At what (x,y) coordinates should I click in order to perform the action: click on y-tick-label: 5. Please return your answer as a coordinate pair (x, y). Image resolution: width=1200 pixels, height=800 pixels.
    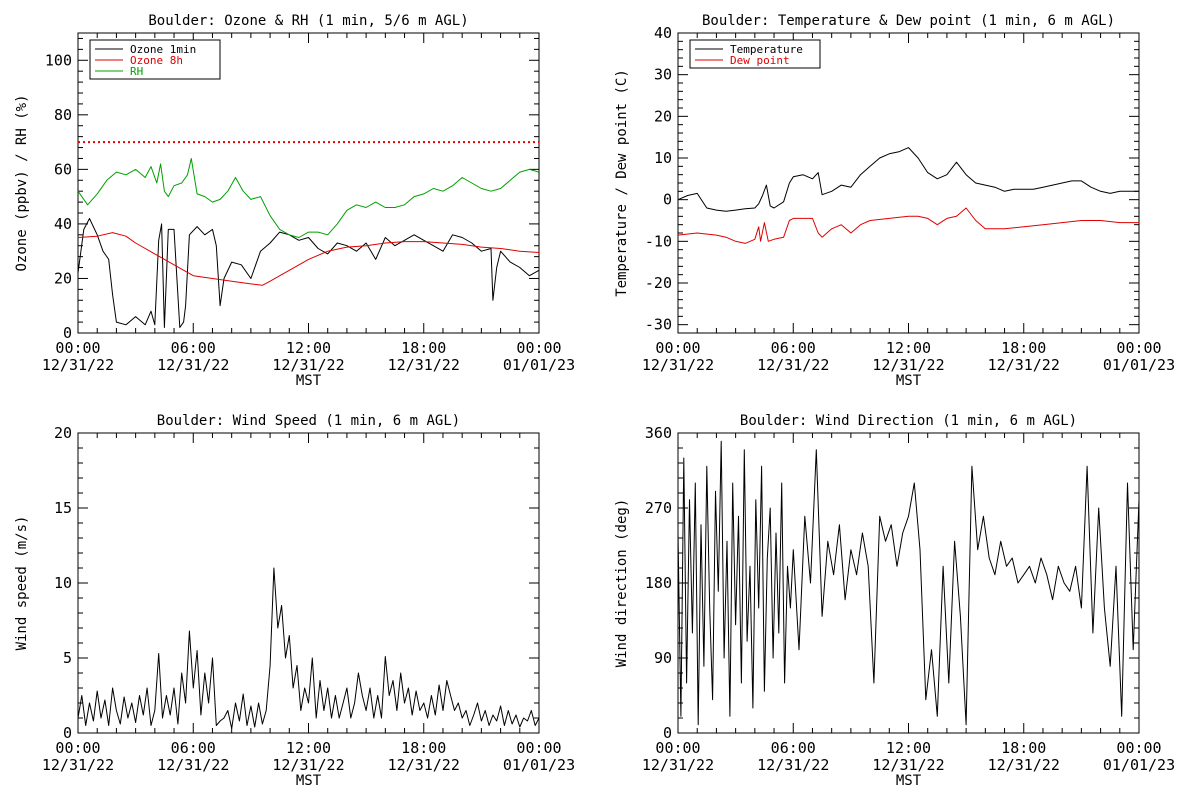
    Looking at the image, I should click on (67, 658).